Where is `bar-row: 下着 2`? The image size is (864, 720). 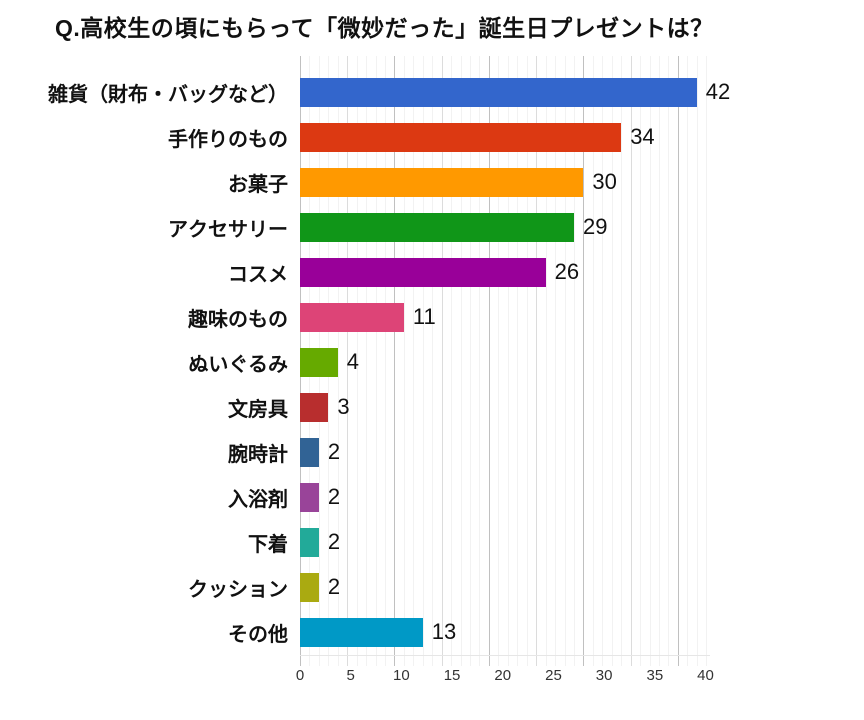 bar-row: 下着 2 is located at coordinates (432, 542).